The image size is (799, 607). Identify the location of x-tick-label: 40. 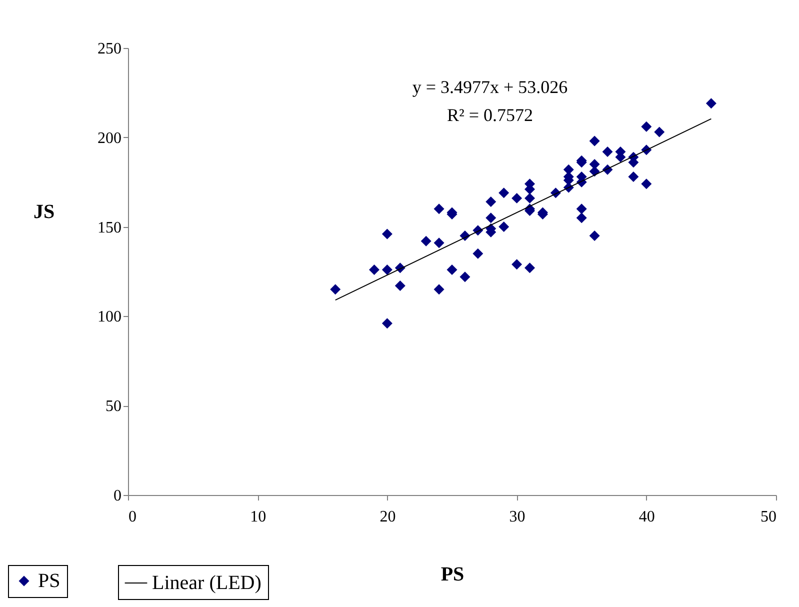
(646, 517).